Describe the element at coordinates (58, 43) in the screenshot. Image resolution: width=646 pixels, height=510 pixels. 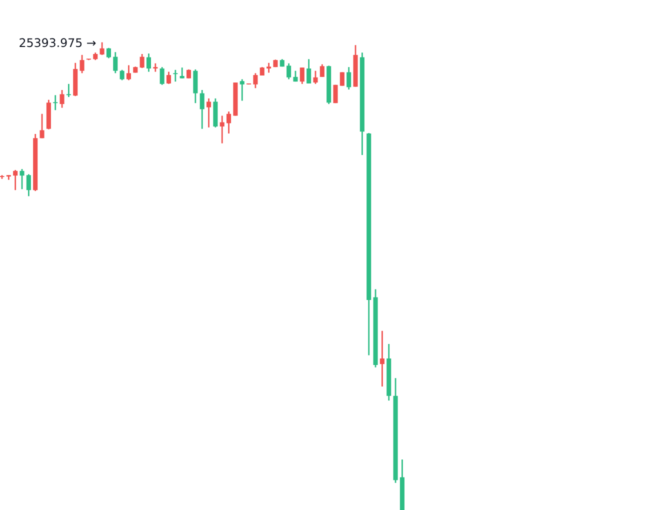
I see `annotation: 25393.975 →` at that location.